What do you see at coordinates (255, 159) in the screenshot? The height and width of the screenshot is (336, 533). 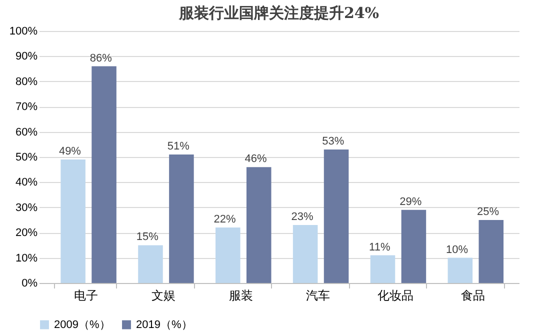 I see `data-label: 46%` at bounding box center [255, 159].